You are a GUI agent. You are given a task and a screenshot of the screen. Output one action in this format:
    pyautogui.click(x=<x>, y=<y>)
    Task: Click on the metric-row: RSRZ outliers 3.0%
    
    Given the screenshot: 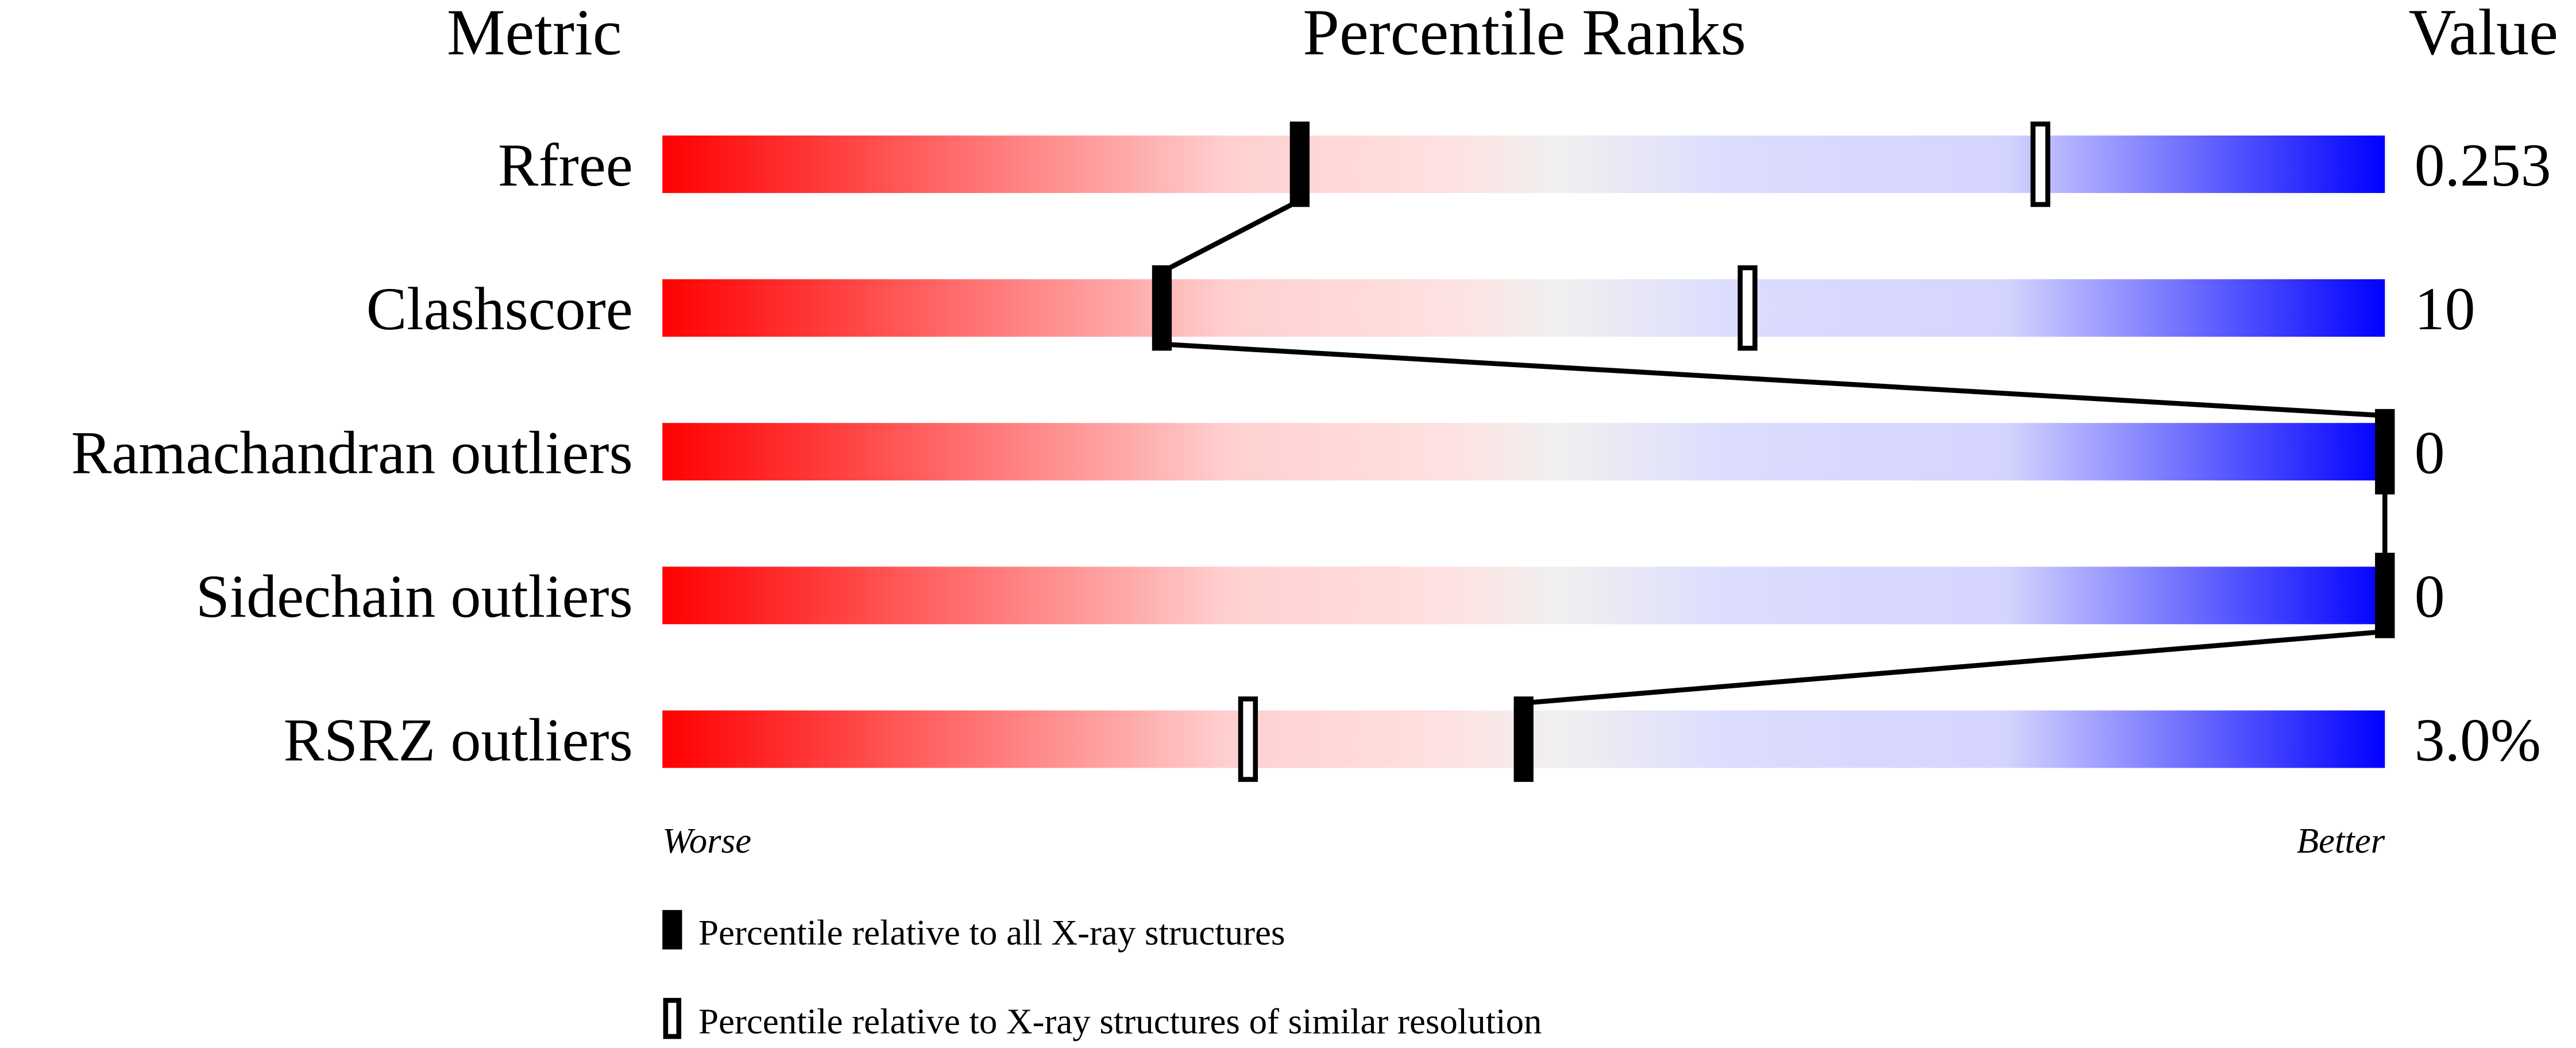 What is the action you would take?
    pyautogui.click(x=1412, y=739)
    